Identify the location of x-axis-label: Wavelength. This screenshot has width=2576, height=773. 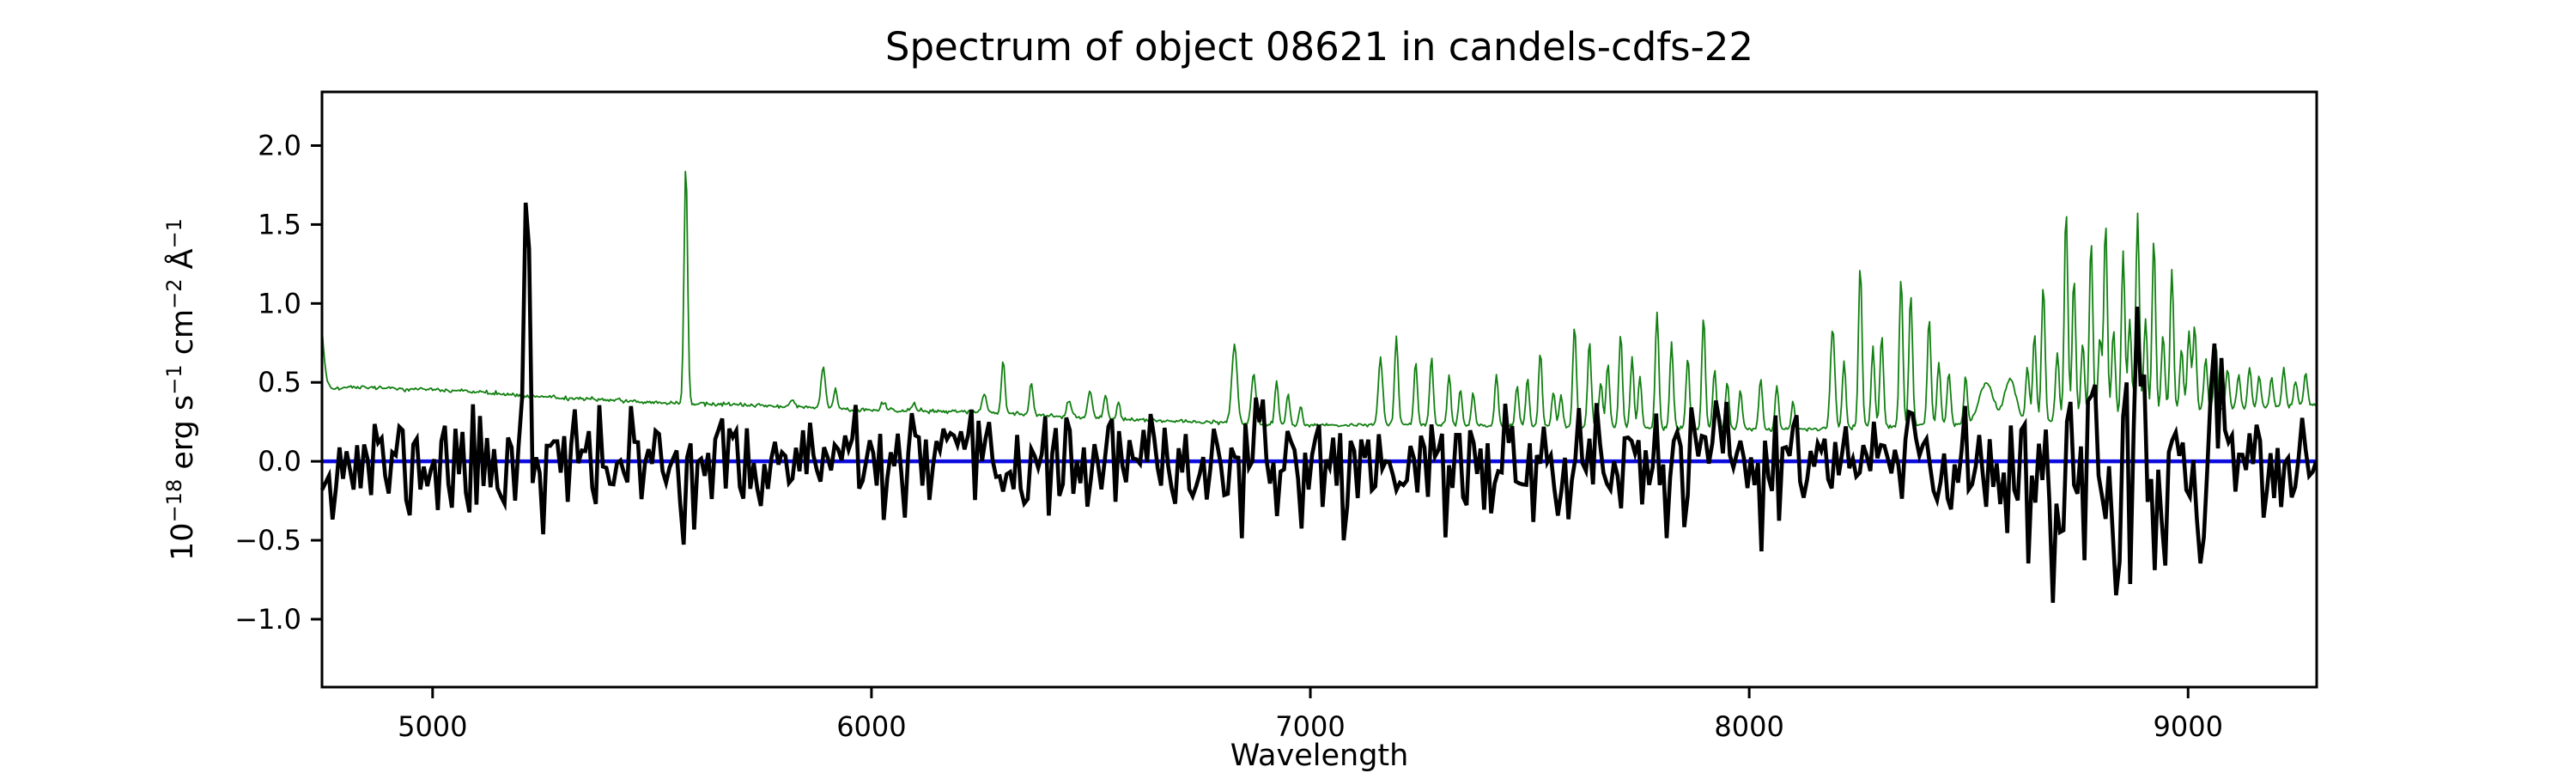
(1319, 756).